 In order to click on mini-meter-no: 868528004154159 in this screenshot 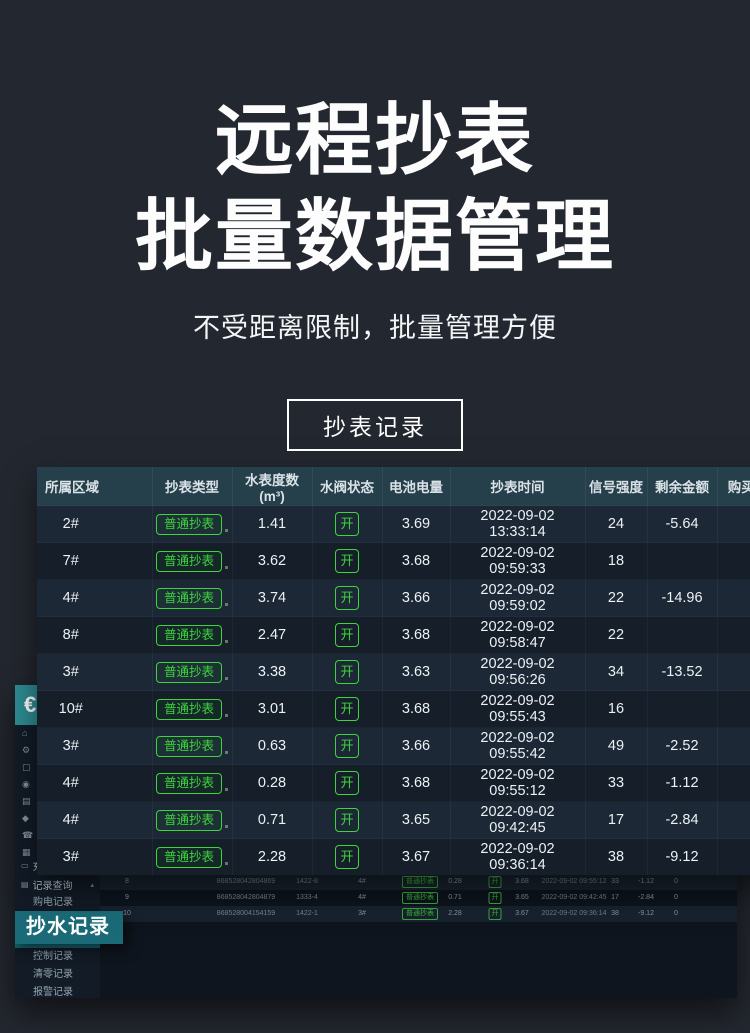, I will do `click(246, 913)`.